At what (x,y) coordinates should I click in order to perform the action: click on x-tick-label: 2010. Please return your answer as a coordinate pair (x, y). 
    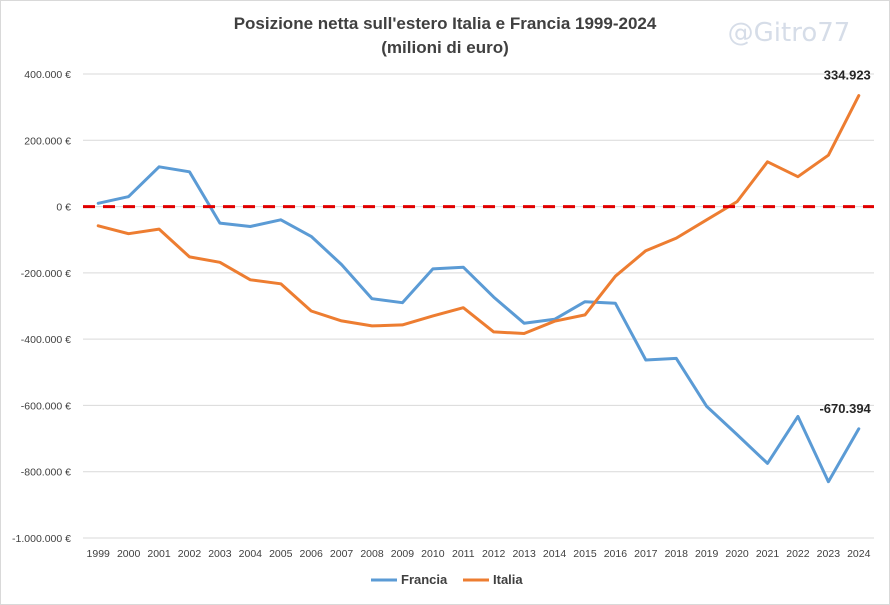
    Looking at the image, I should click on (433, 554).